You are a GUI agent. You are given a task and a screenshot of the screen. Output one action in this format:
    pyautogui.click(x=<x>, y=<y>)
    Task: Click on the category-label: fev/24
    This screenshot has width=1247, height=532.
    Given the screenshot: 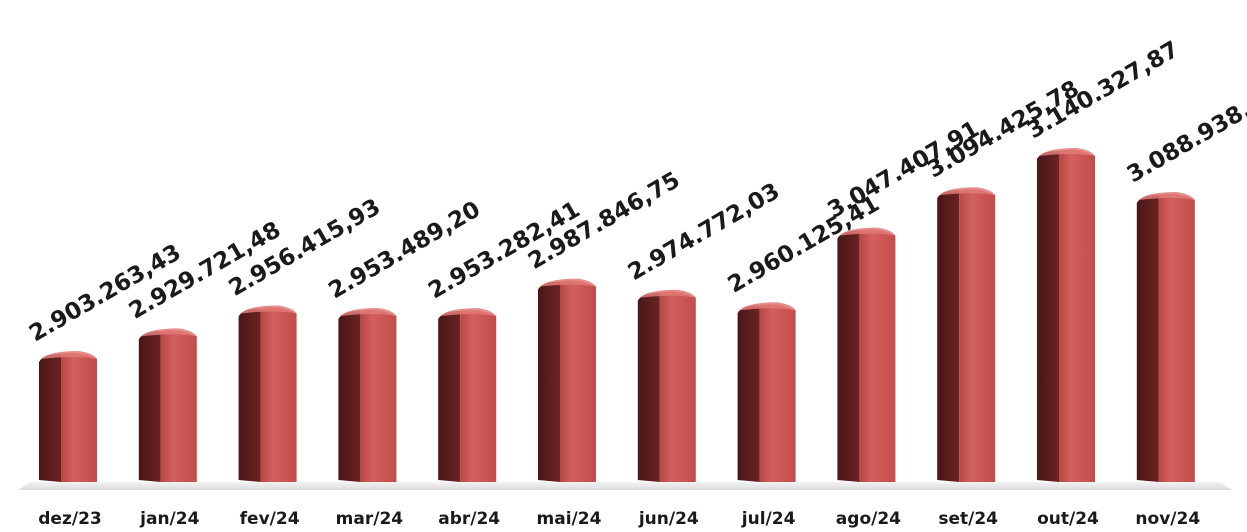 What is the action you would take?
    pyautogui.click(x=270, y=519)
    